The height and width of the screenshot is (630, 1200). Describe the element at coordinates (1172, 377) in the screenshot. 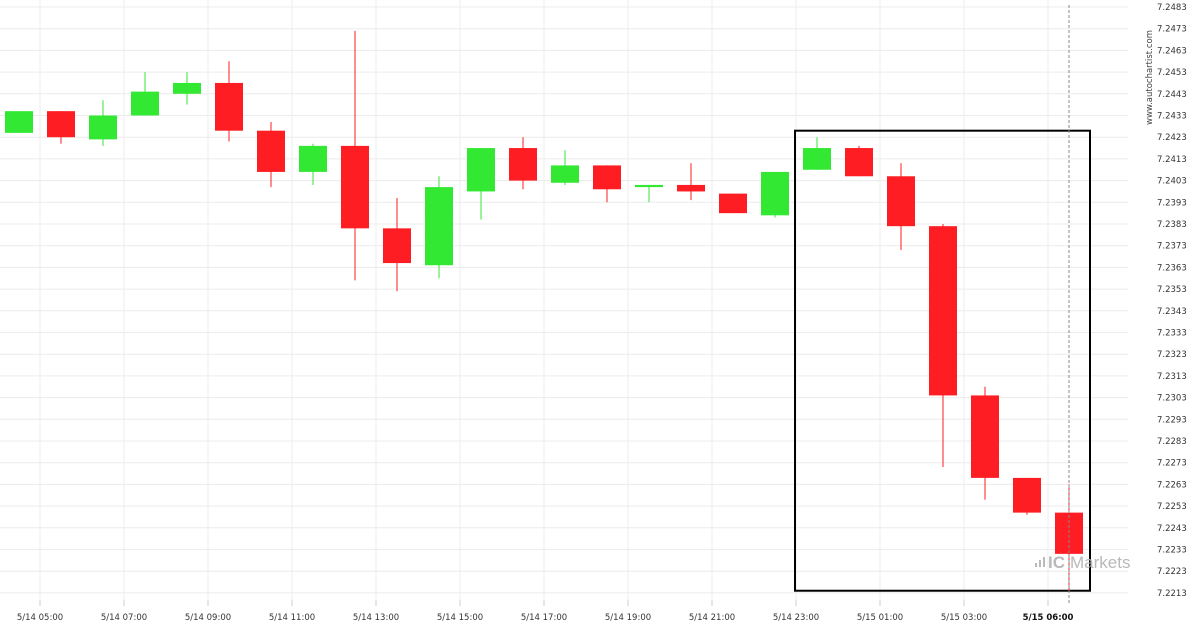

I see `y-tick-label: 7.2313` at that location.